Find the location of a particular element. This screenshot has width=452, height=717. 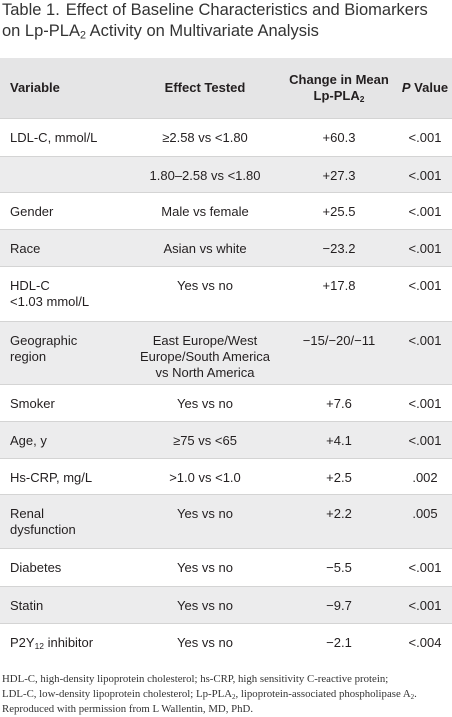

table-cell: +2.5 is located at coordinates (339, 476).